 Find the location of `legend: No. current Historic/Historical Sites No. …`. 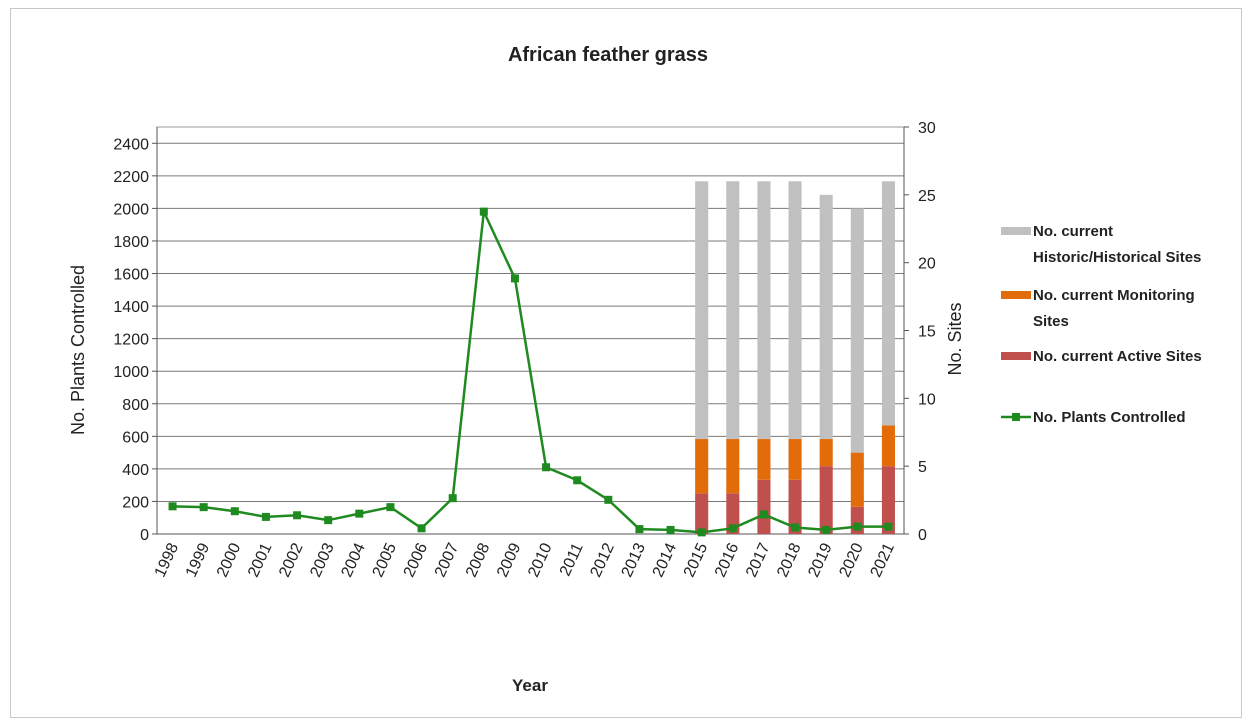

legend: No. current Historic/Historical Sites No. … is located at coordinates (1101, 324).